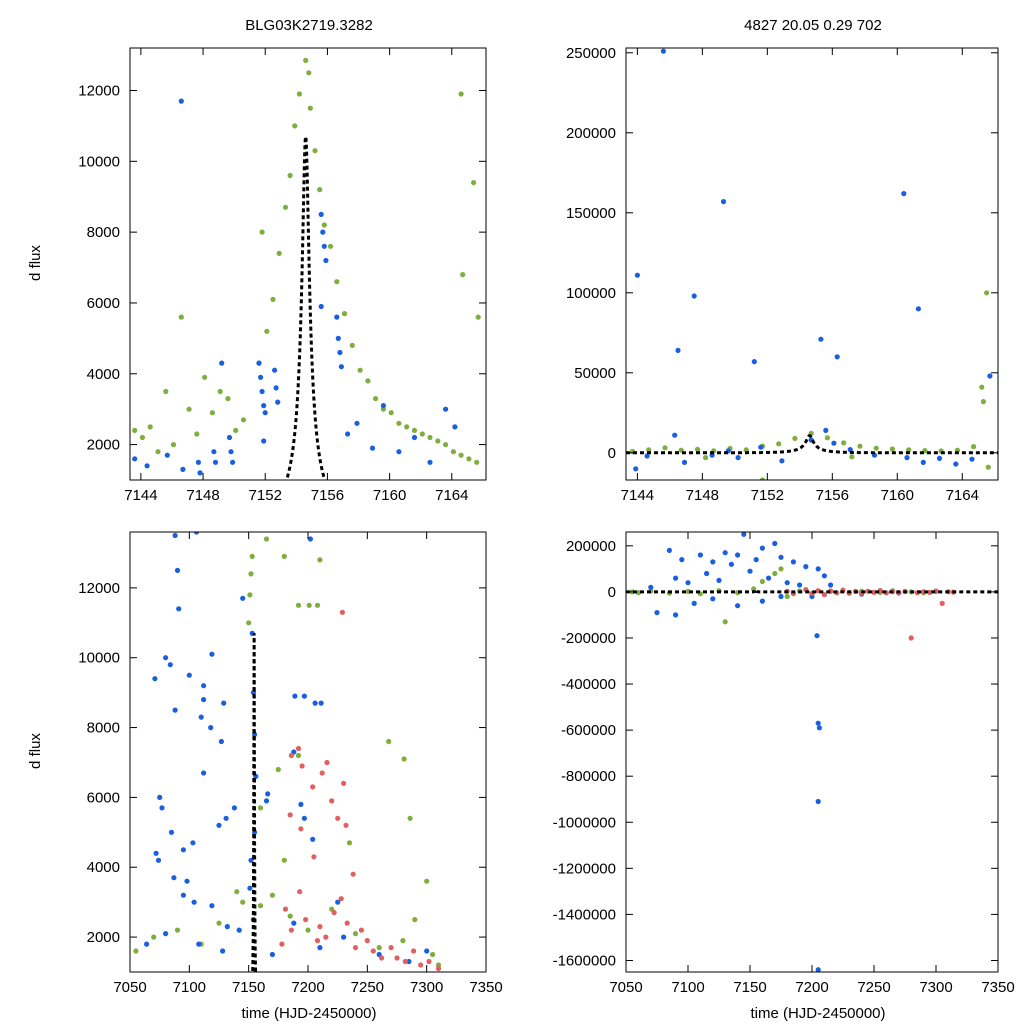 The height and width of the screenshot is (1024, 1024). What do you see at coordinates (702, 495) in the screenshot?
I see `x-tick-label: 7148` at bounding box center [702, 495].